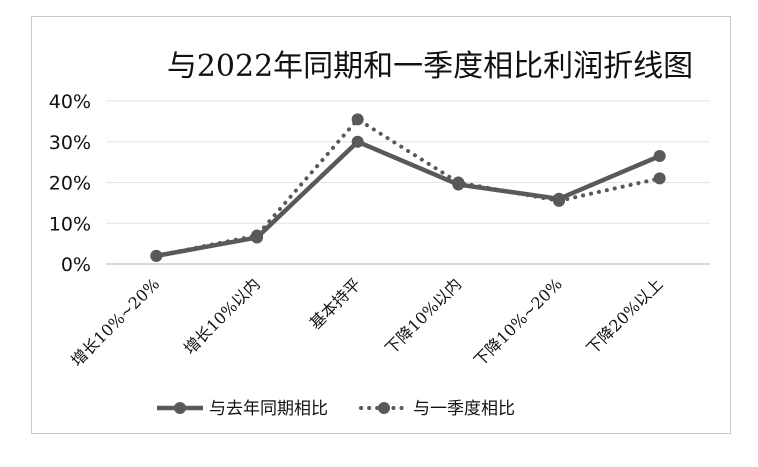  I want to click on legend-item-1: 与去年同期相比, so click(242, 409).